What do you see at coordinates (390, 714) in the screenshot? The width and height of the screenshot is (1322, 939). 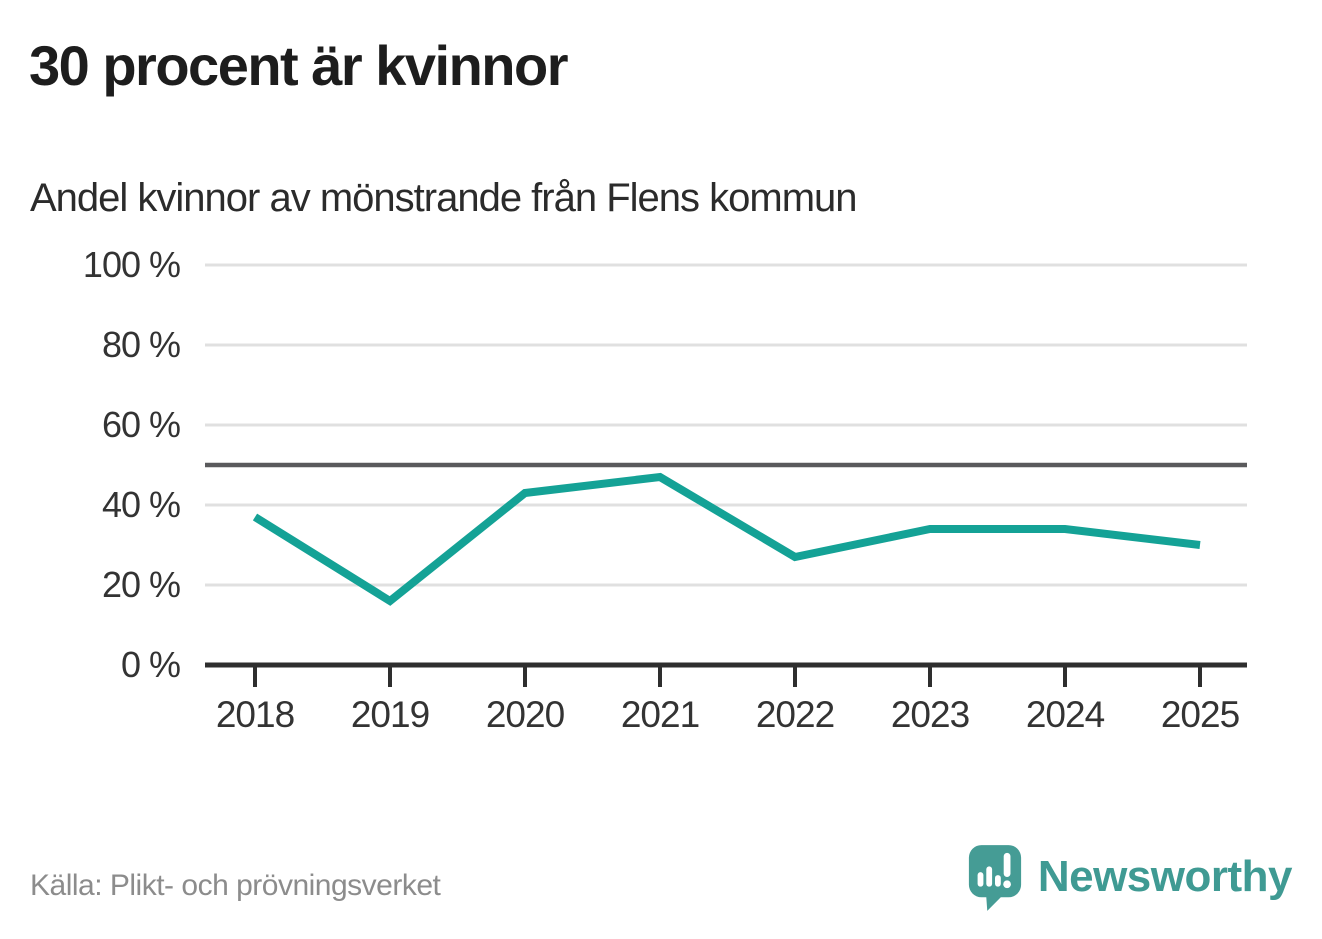 I see `x-axis-tick-label: 2019` at bounding box center [390, 714].